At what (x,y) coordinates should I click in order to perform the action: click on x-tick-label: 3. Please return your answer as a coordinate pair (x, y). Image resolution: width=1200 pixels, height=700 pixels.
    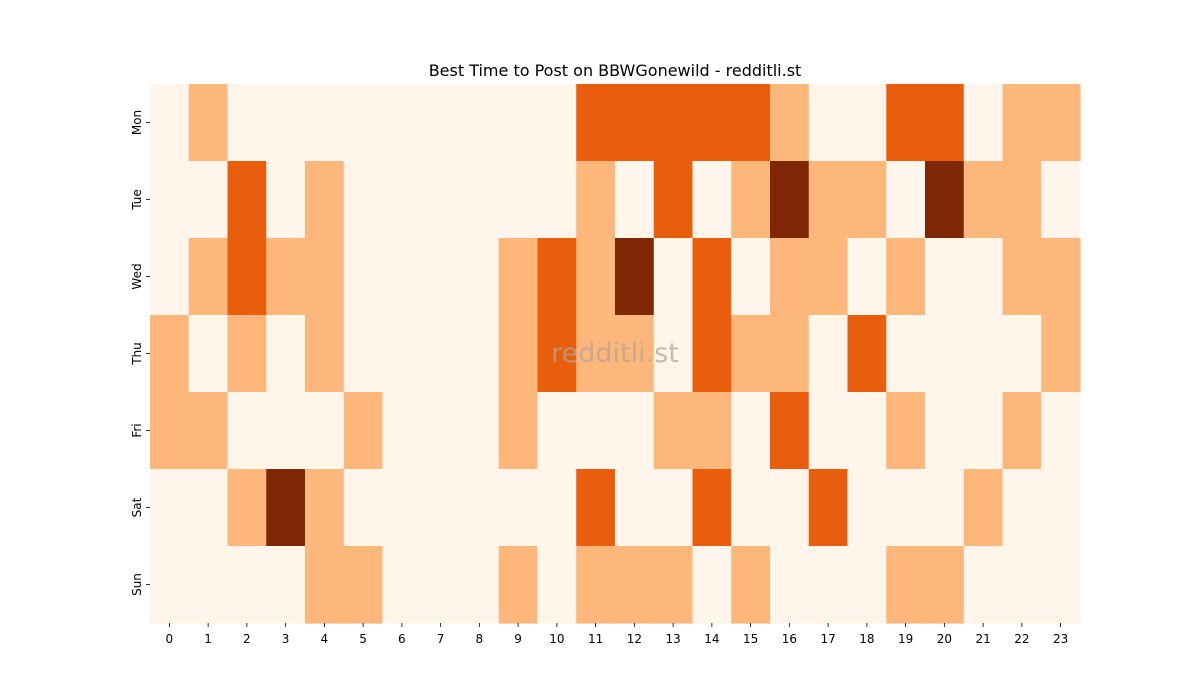
    Looking at the image, I should click on (286, 639).